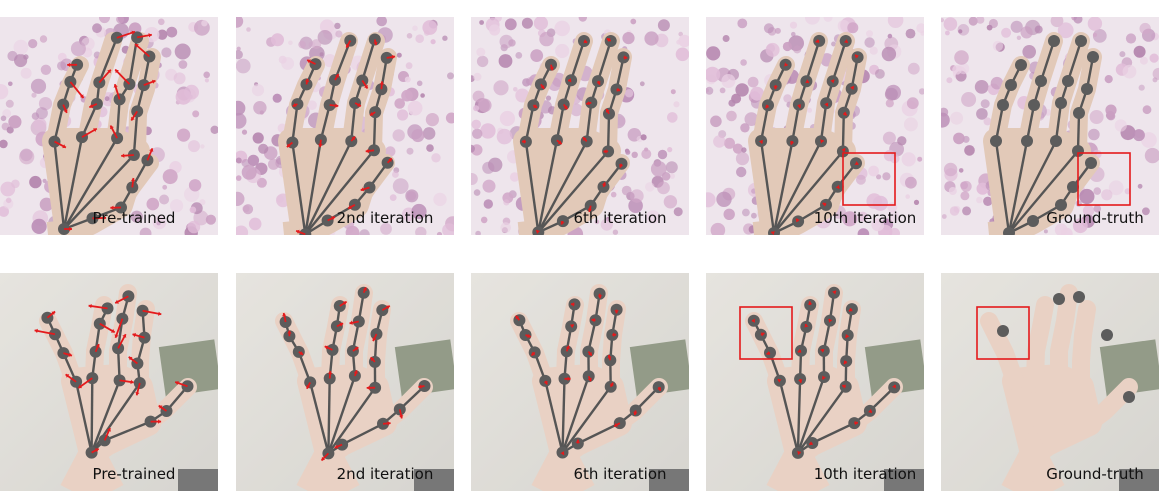 This screenshot has height=504, width=1162. I want to click on dark-object, so click(434, 480).